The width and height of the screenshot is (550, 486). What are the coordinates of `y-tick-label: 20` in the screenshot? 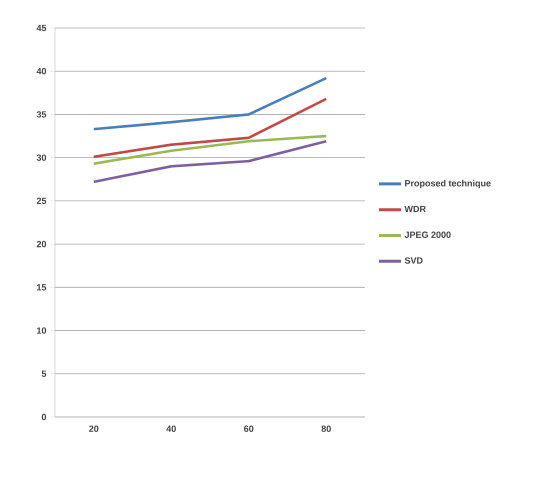 It's located at (41, 244).